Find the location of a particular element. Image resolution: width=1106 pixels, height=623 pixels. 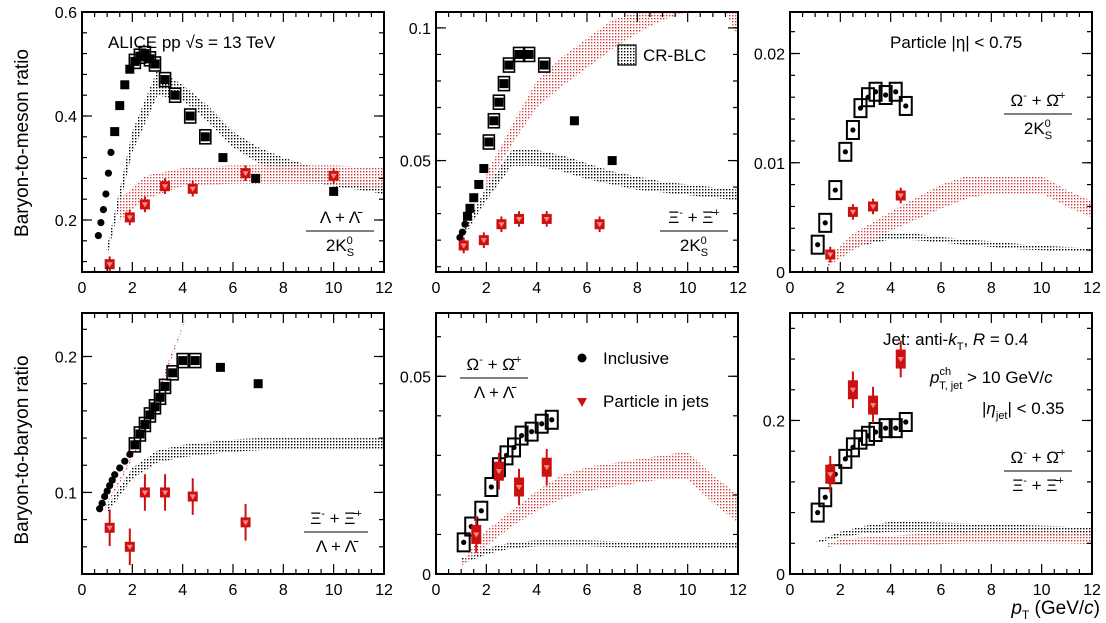

chart-p6: 0 2 4 6 8 10 12 0 0.2 is located at coordinates (932, 455).